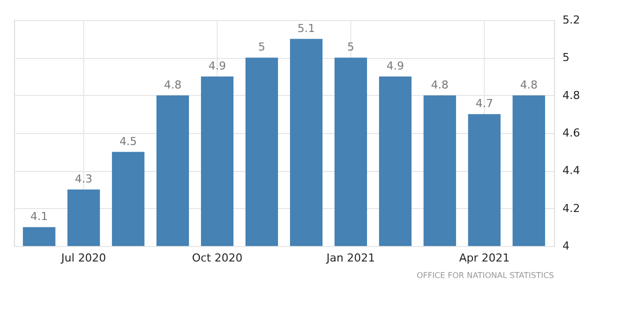 The width and height of the screenshot is (620, 321). I want to click on x-tick-label: Jan 2021, so click(351, 258).